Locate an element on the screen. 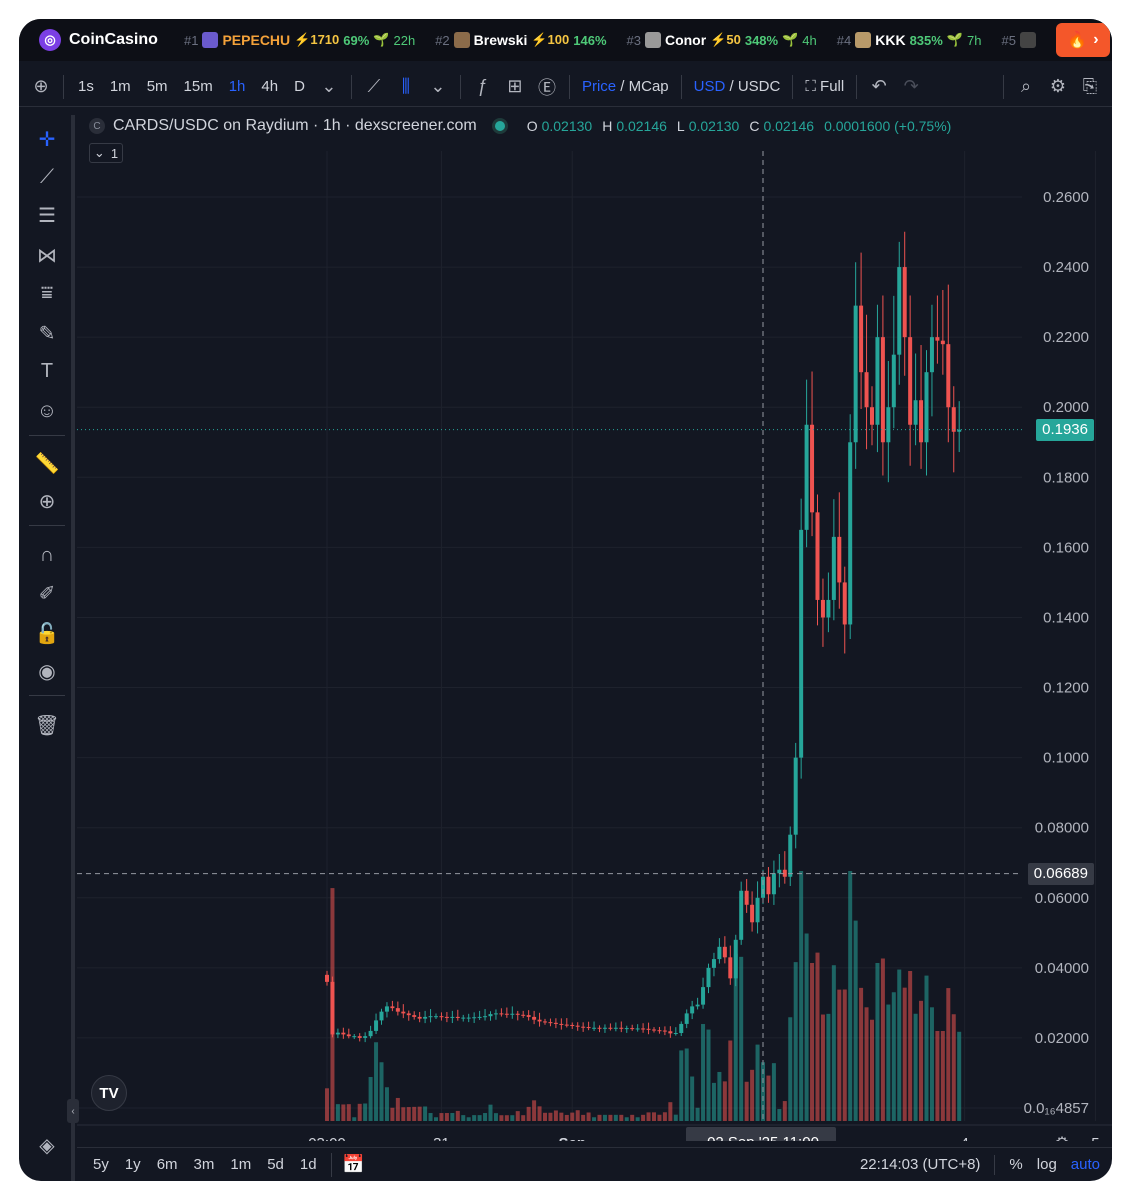 The height and width of the screenshot is (1200, 1131). range-3m: 3m is located at coordinates (204, 1164).